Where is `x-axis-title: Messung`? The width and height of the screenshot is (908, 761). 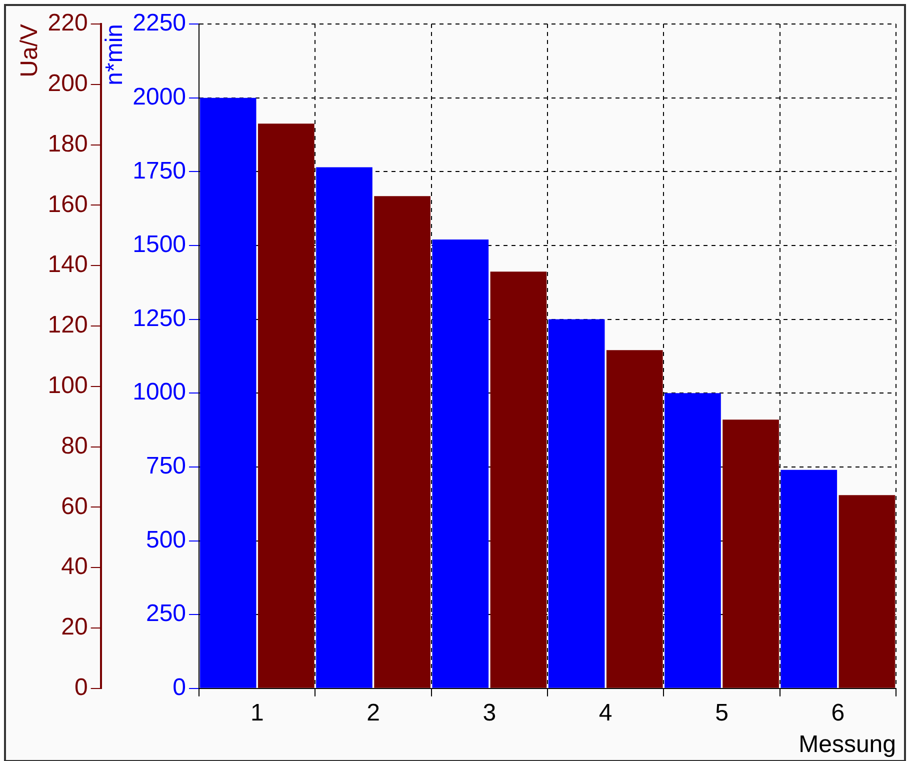
x-axis-title: Messung is located at coordinates (847, 744).